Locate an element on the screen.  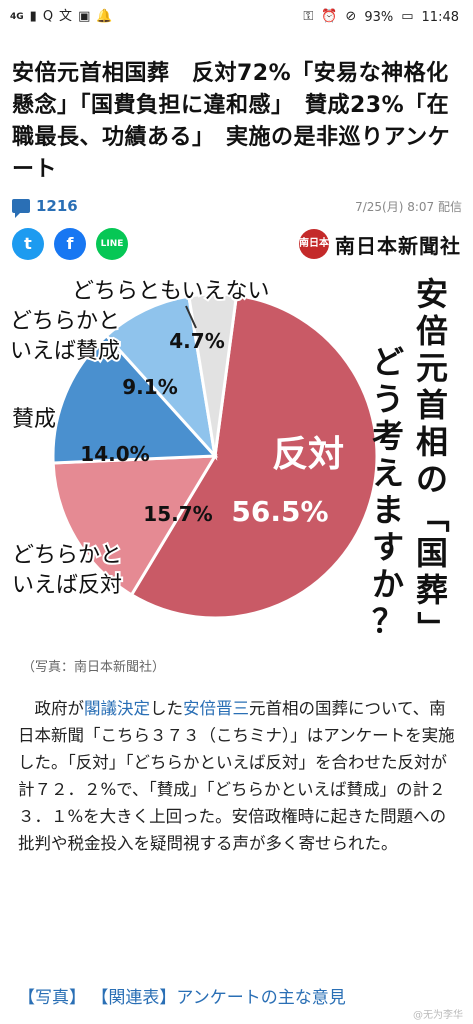
body-text: 政府が is located at coordinates (59, 708).